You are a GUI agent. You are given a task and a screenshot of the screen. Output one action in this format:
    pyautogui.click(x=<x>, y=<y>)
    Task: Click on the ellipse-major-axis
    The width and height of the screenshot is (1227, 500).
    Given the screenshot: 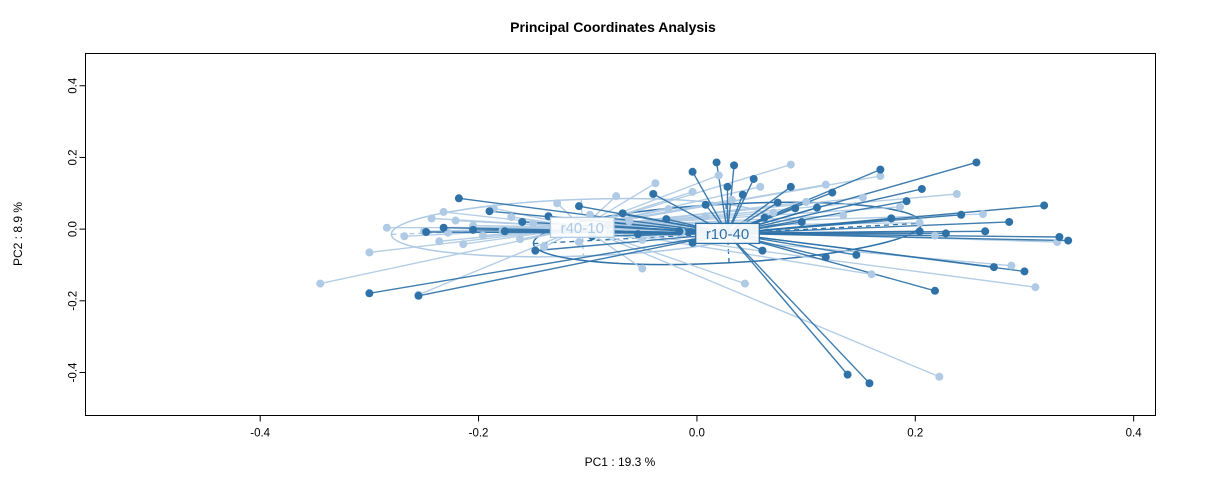 What is the action you would take?
    pyautogui.click(x=727, y=233)
    